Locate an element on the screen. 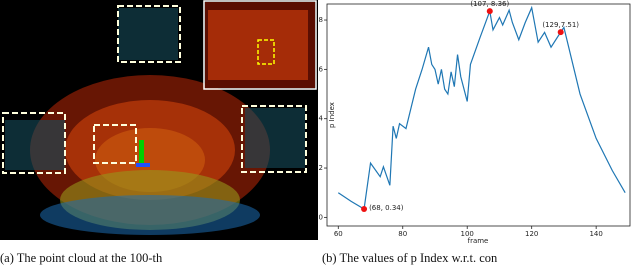 Image resolution: width=640 pixels, height=267 pixels. y-tick-label: 6 is located at coordinates (321, 69).